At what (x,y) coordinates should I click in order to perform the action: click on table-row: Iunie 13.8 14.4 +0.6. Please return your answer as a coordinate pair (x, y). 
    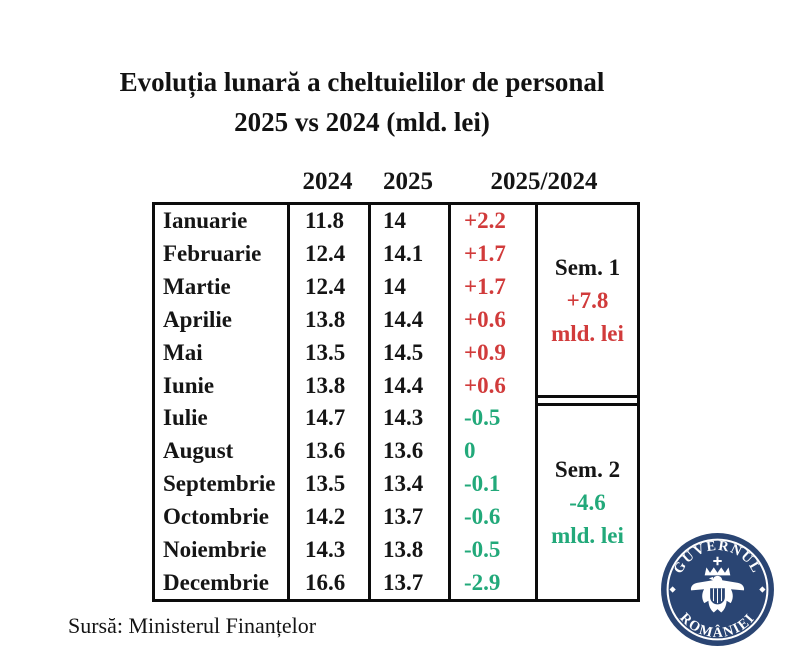
    Looking at the image, I should click on (345, 385).